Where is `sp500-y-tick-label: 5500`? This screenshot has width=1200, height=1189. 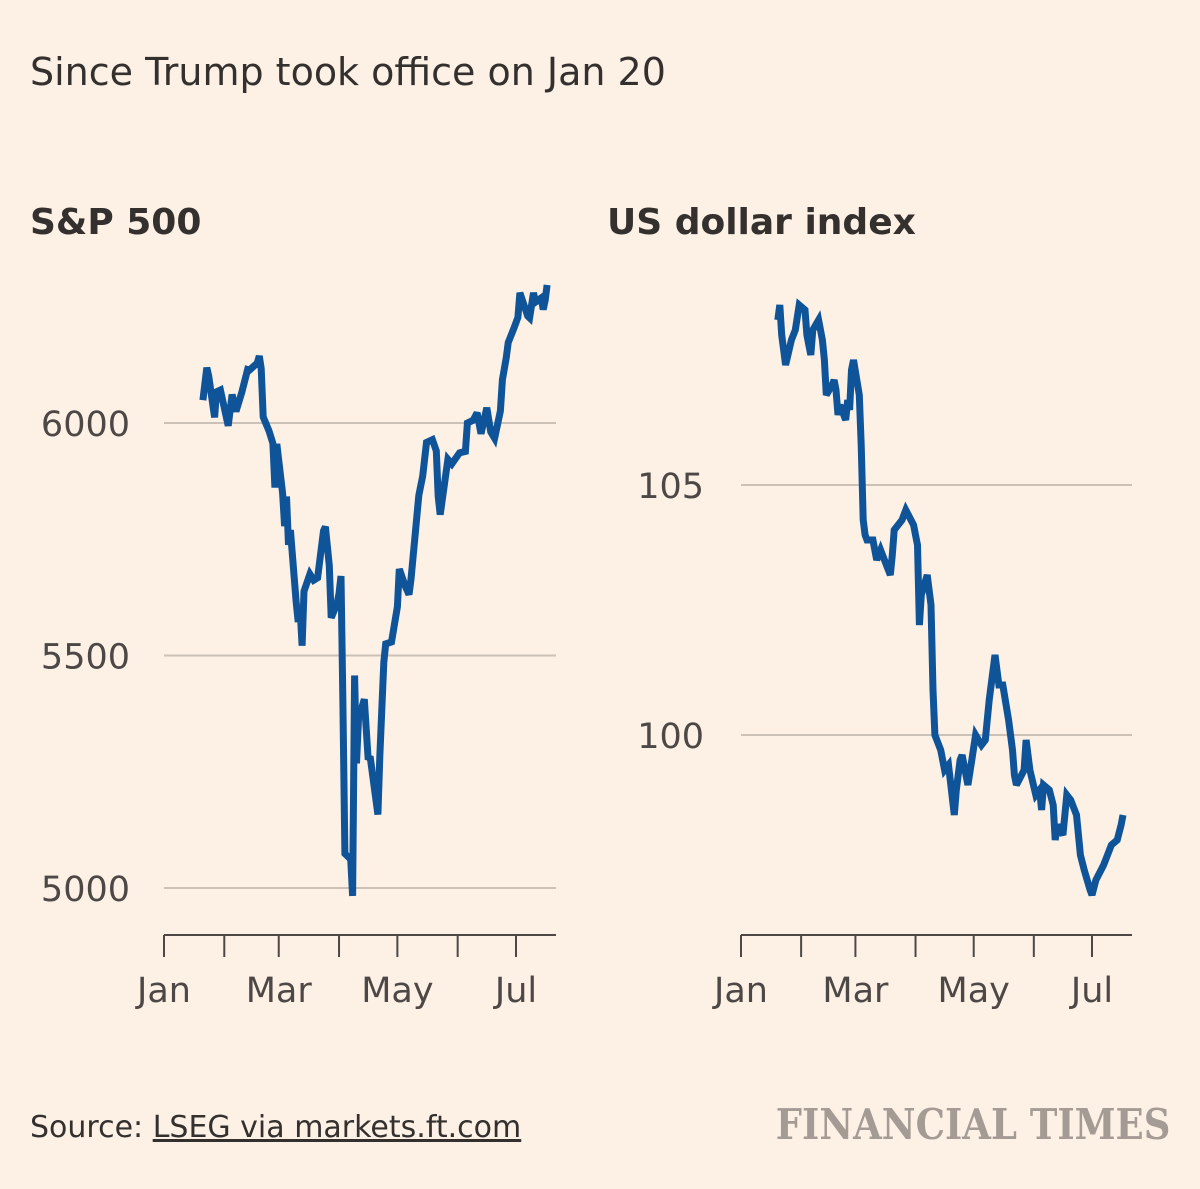 sp500-y-tick-label: 5500 is located at coordinates (85, 658).